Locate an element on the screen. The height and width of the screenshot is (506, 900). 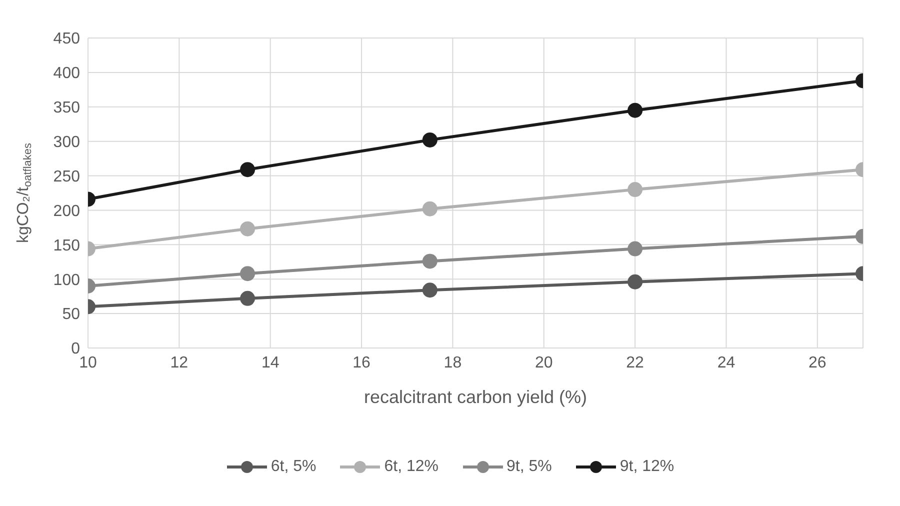
x-axis-title: recalcitrant carbon yield (%) is located at coordinates (476, 397).